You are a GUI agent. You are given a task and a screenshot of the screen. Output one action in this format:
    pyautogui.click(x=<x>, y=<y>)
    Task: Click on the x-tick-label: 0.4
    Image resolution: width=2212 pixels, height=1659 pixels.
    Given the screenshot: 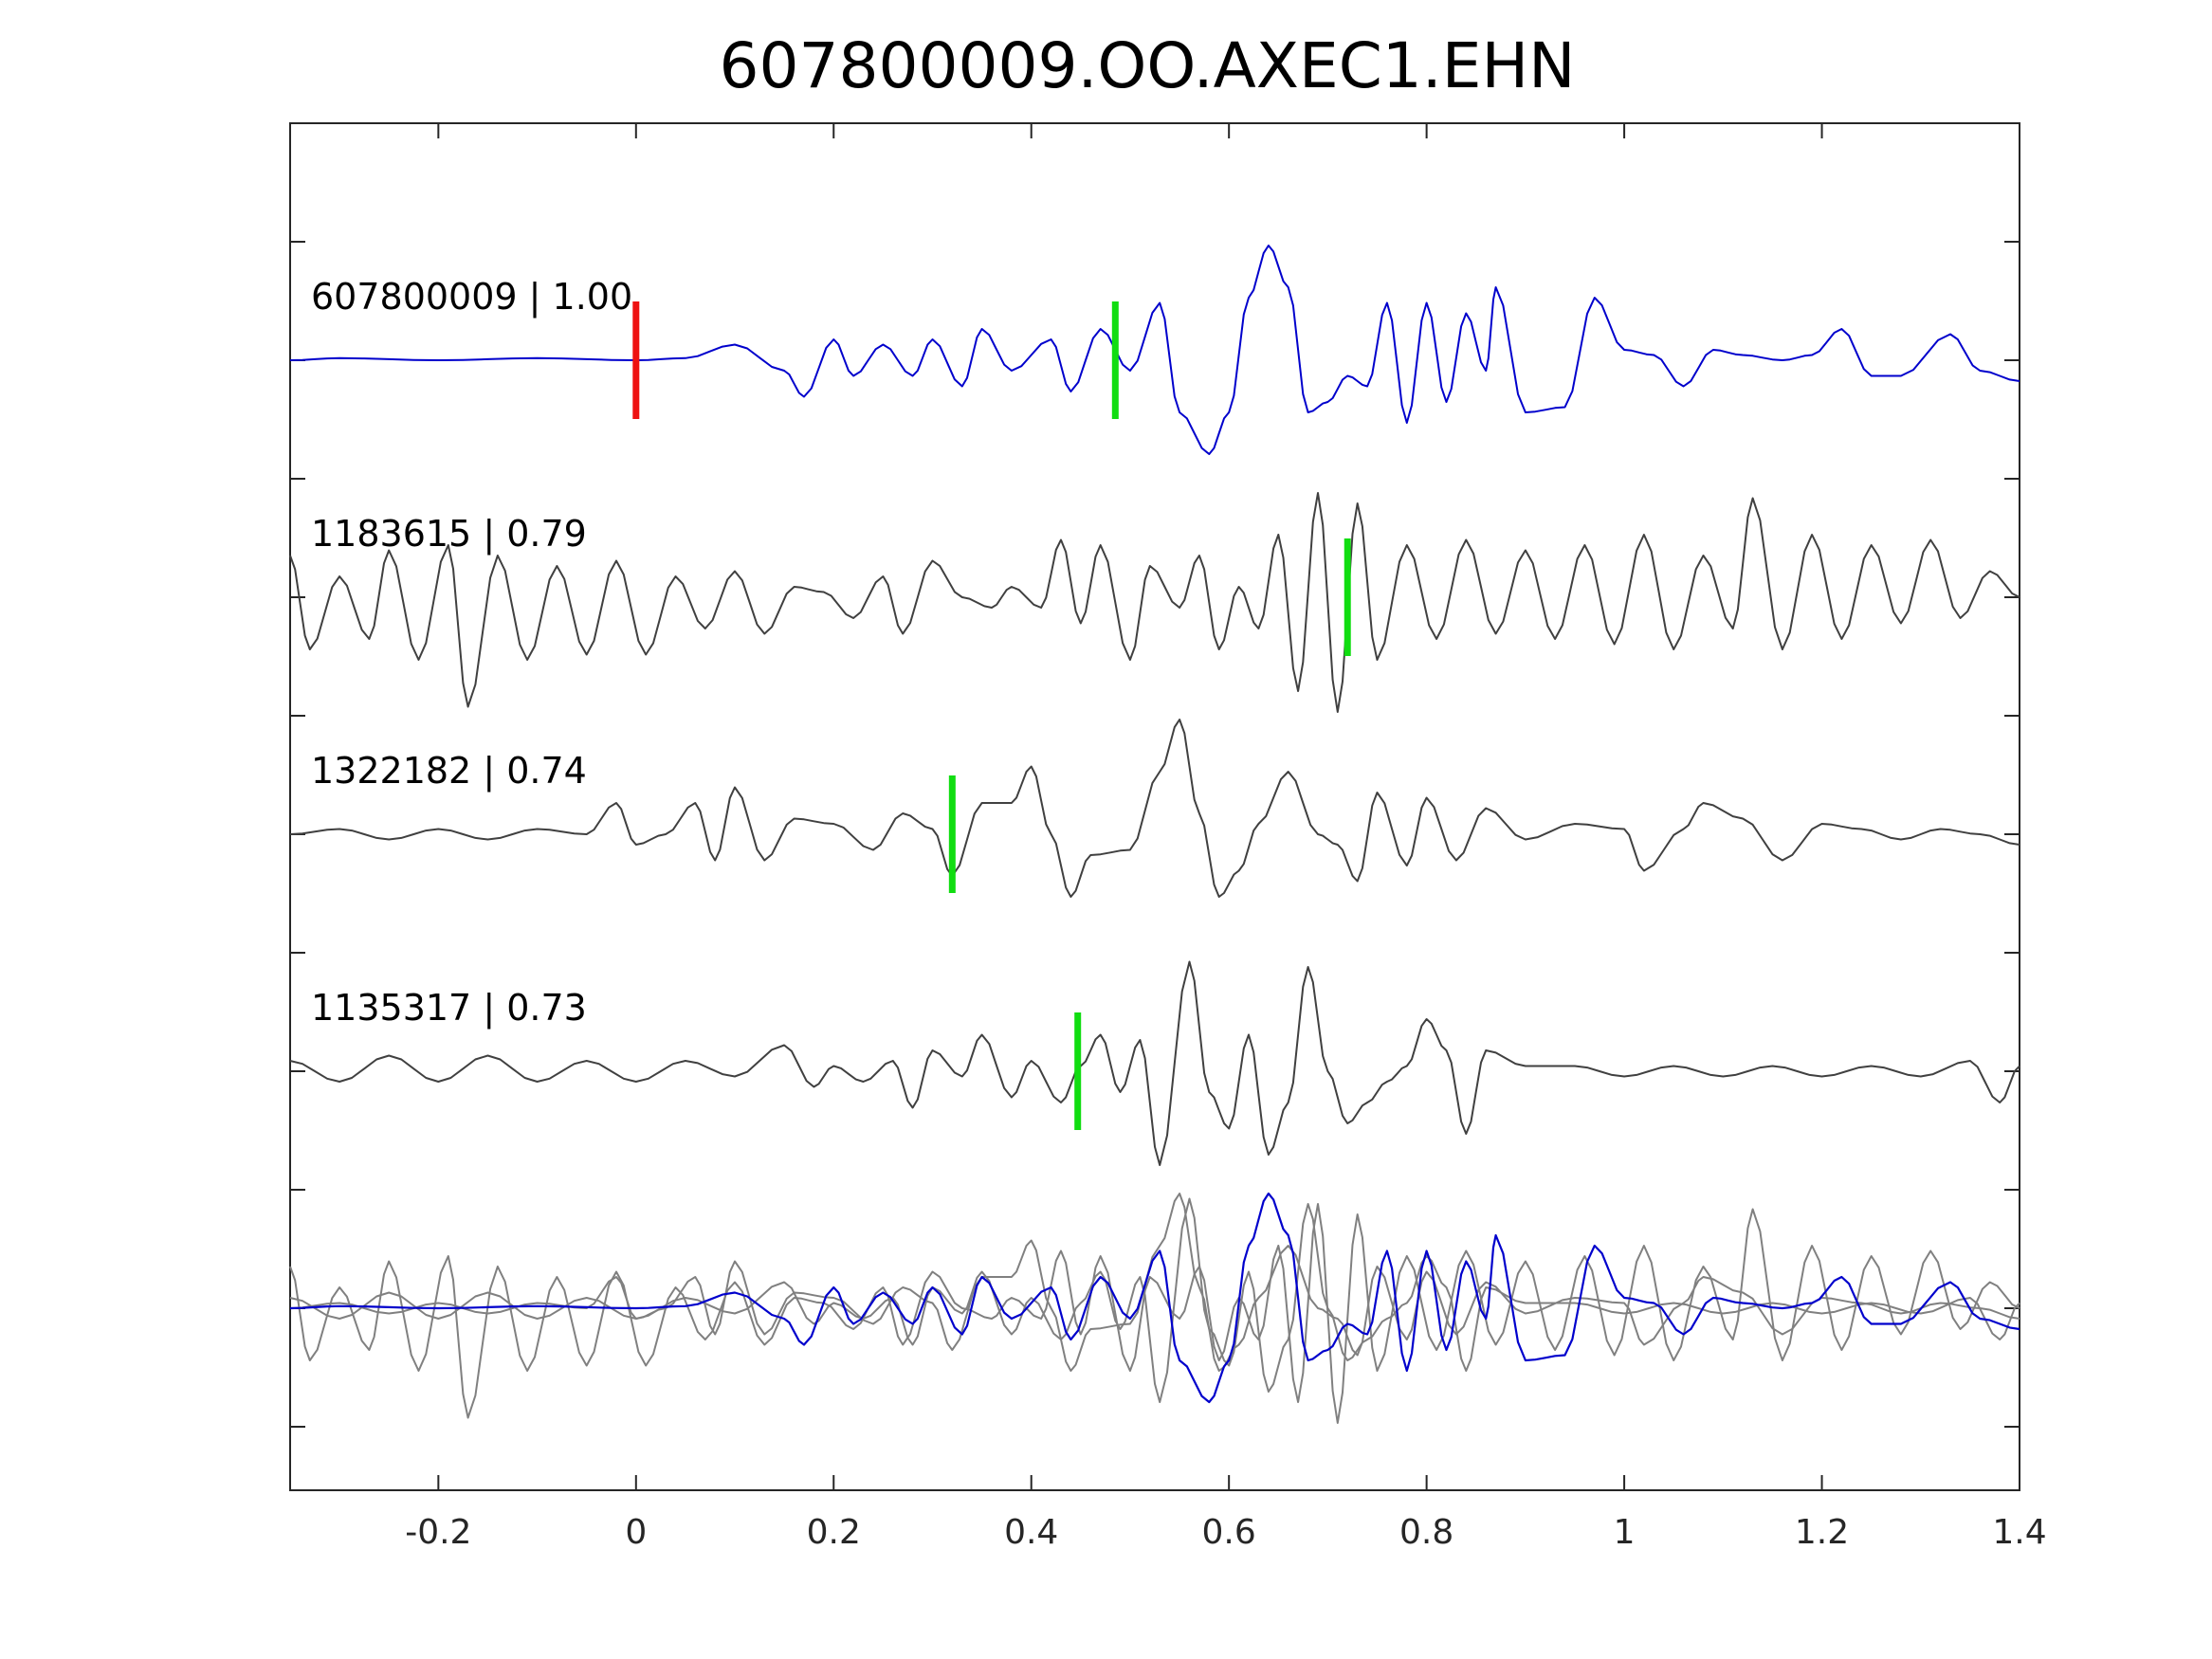 What is the action you would take?
    pyautogui.click(x=1031, y=1532)
    